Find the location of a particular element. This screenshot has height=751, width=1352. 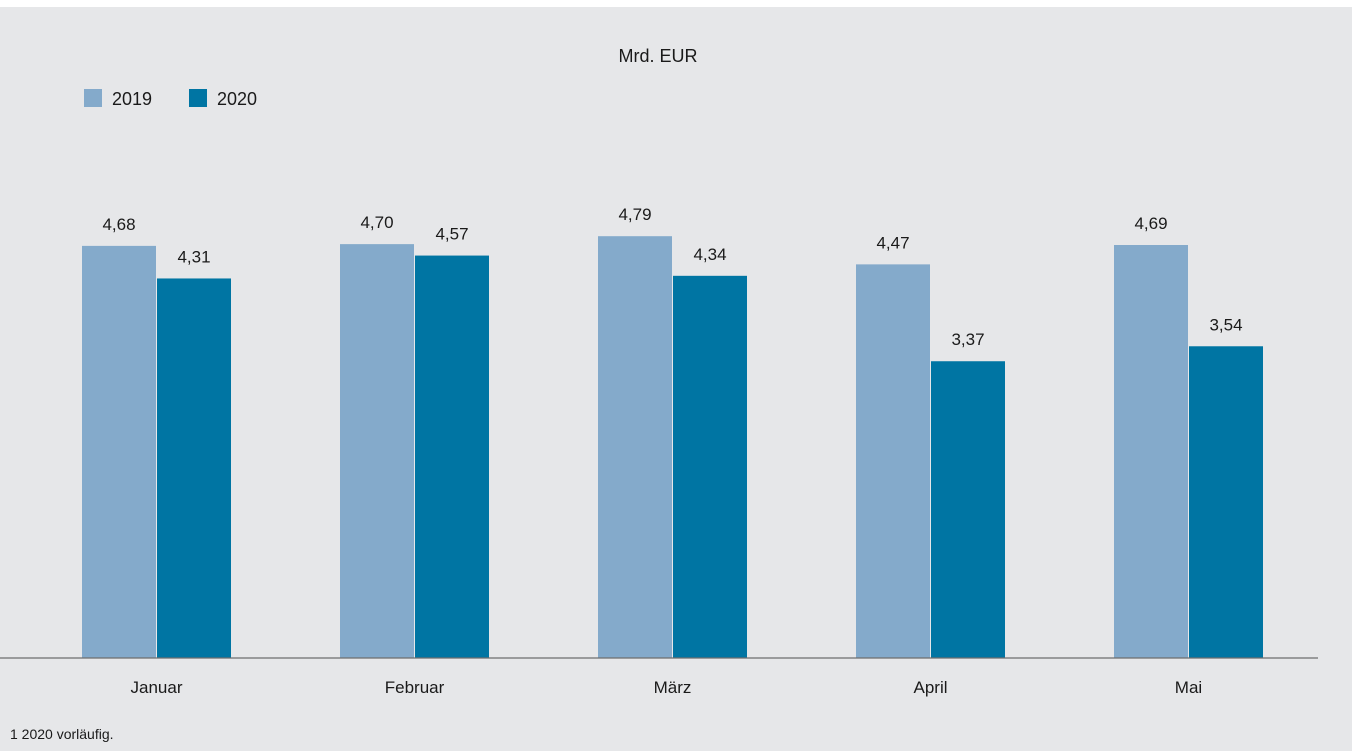

legend-label-2020: 2020 is located at coordinates (237, 99).